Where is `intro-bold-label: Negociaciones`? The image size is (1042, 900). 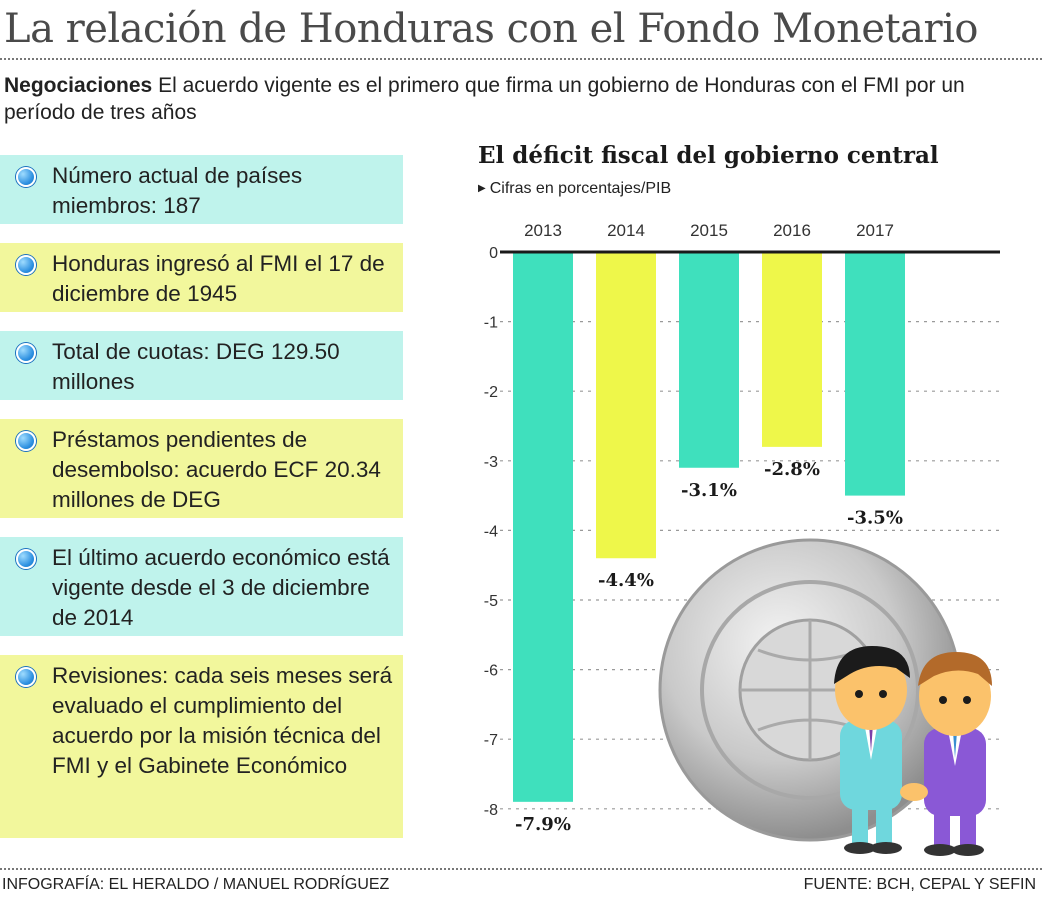
intro-bold-label: Negociaciones is located at coordinates (78, 85).